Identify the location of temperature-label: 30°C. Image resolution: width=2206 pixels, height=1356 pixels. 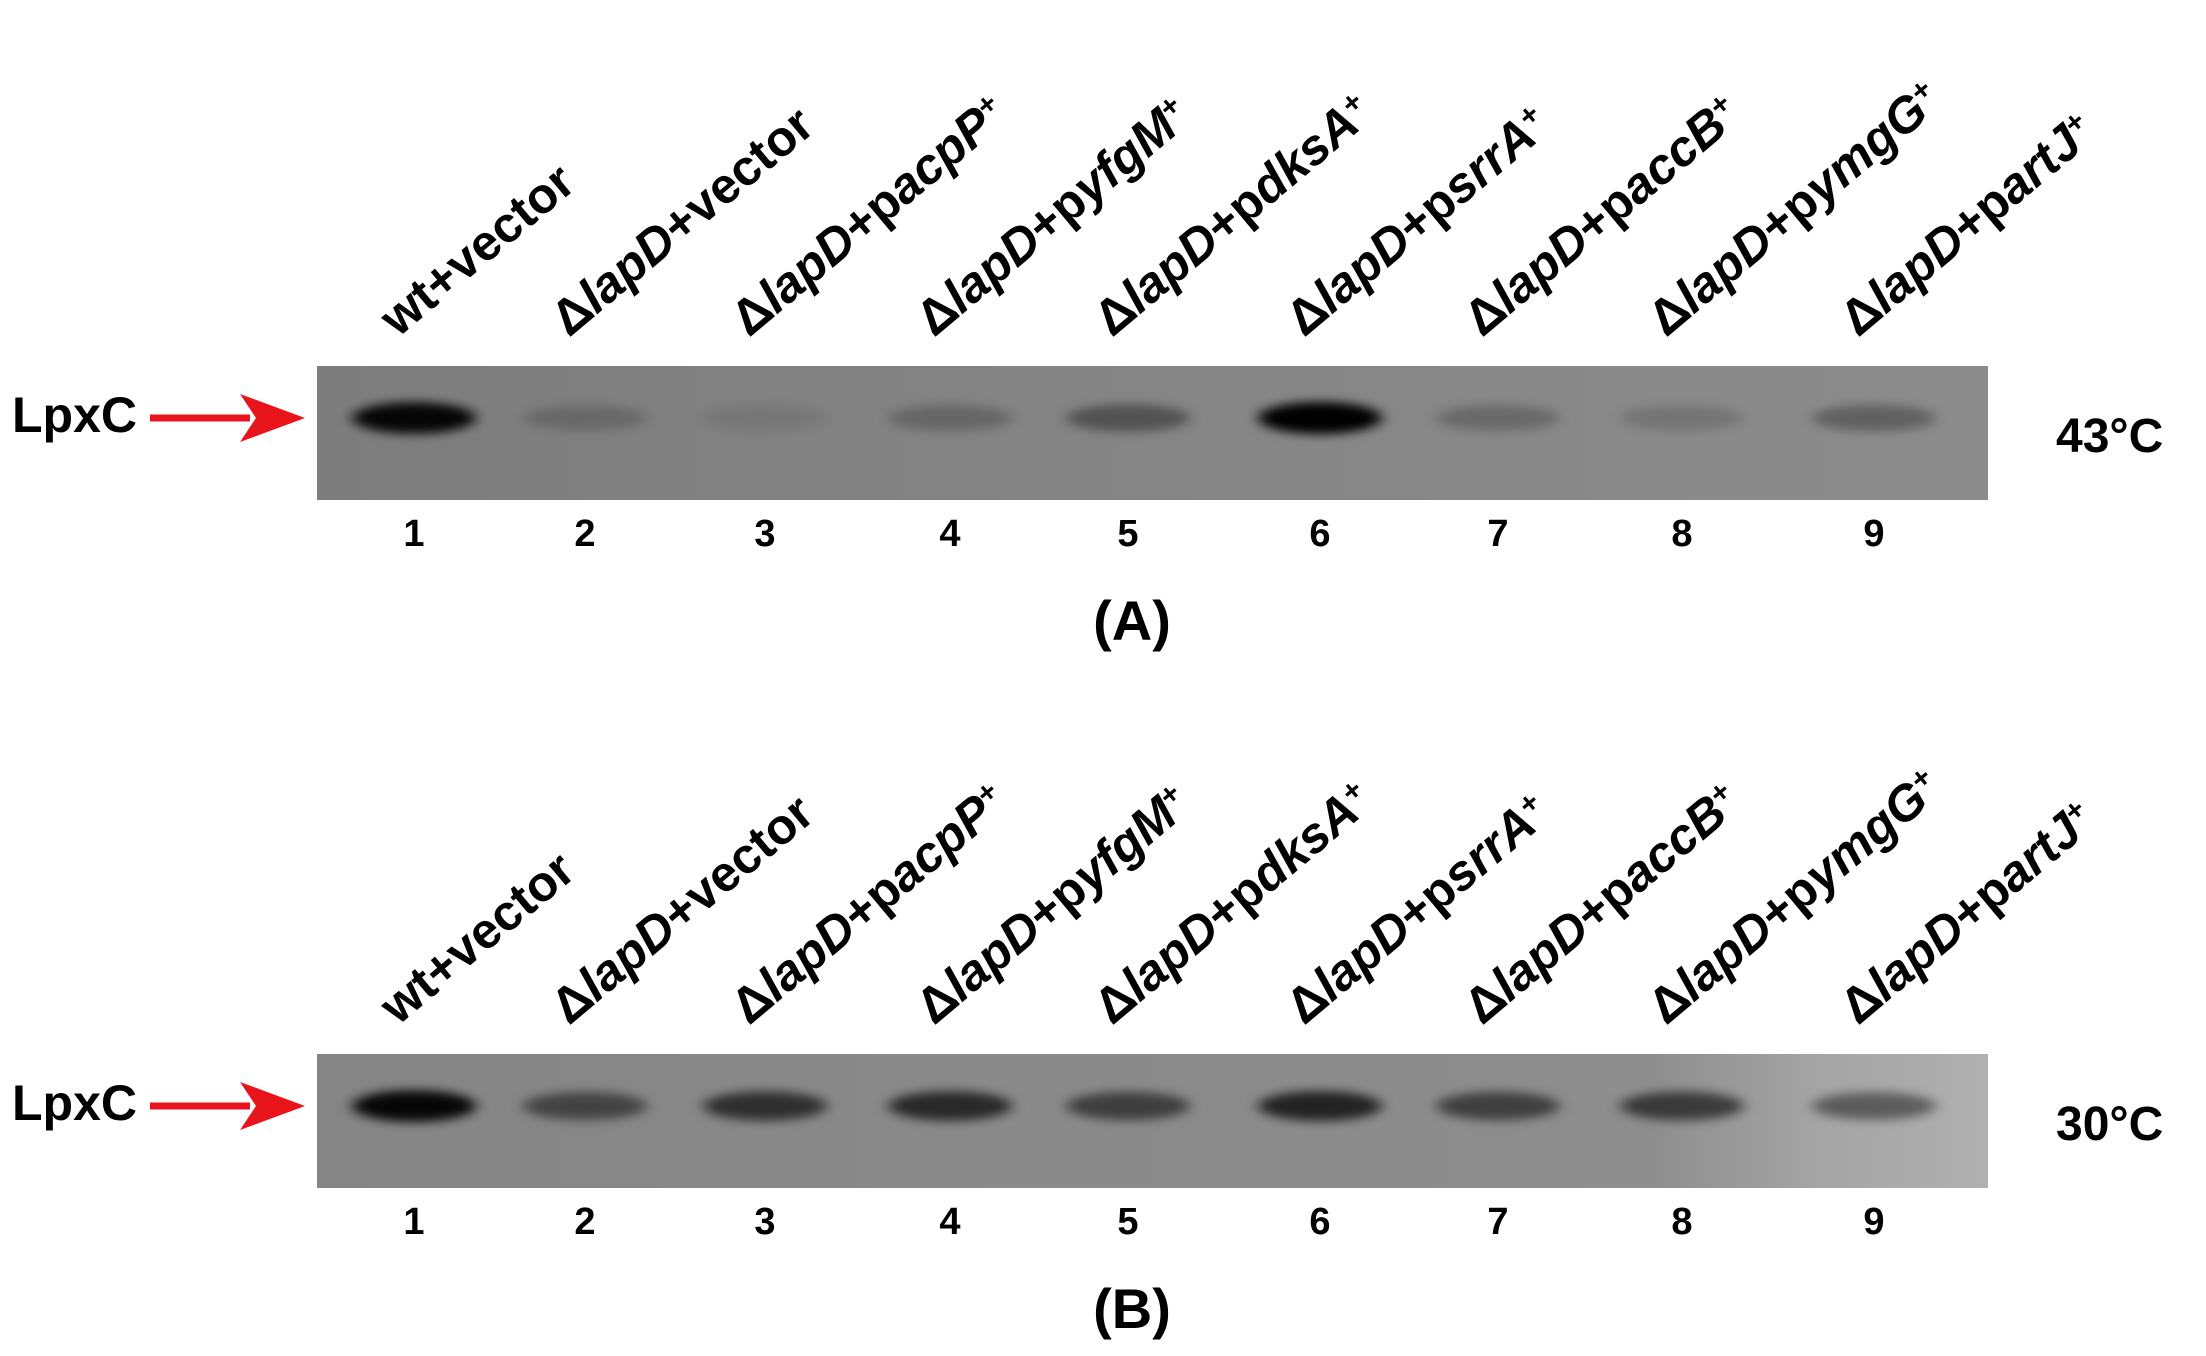
(2109, 1124).